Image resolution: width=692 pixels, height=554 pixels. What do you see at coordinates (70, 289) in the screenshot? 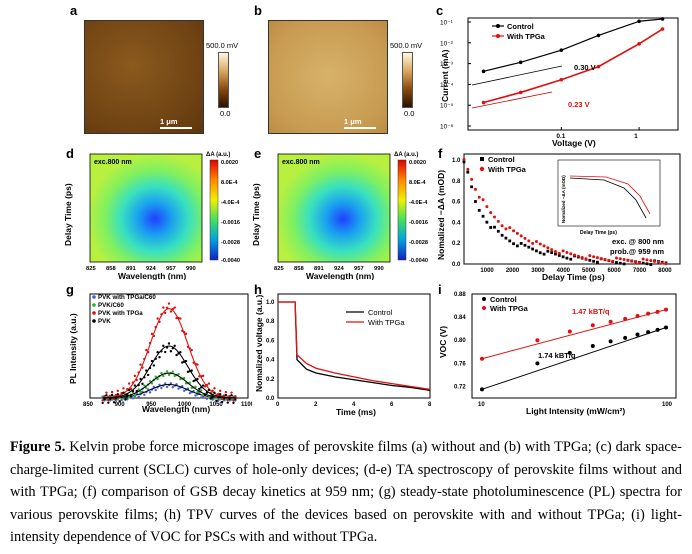
I see `panel-label-g: g` at bounding box center [70, 289].